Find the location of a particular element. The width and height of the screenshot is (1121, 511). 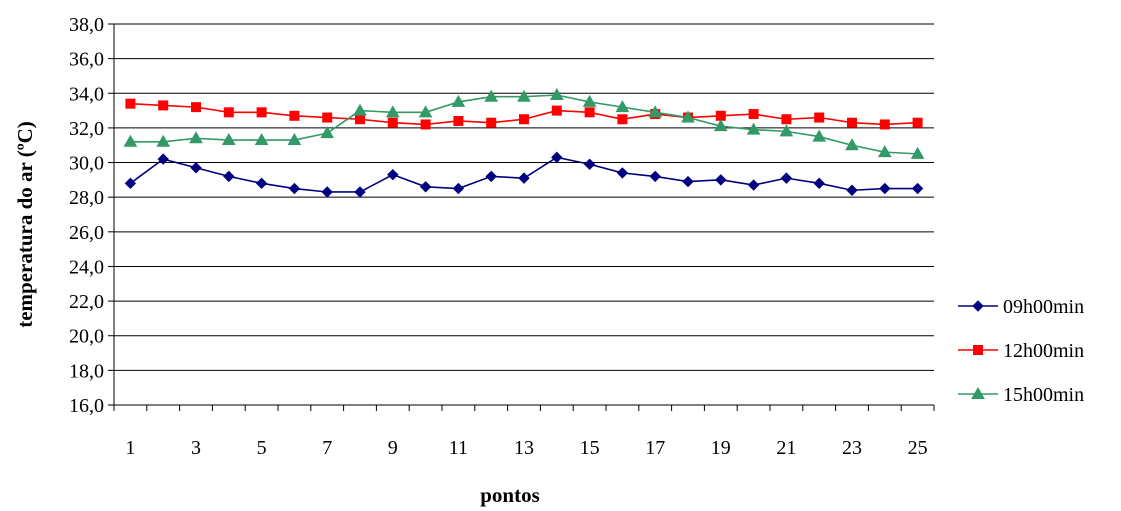

y-tick-label: 24,0 is located at coordinates (86, 267).